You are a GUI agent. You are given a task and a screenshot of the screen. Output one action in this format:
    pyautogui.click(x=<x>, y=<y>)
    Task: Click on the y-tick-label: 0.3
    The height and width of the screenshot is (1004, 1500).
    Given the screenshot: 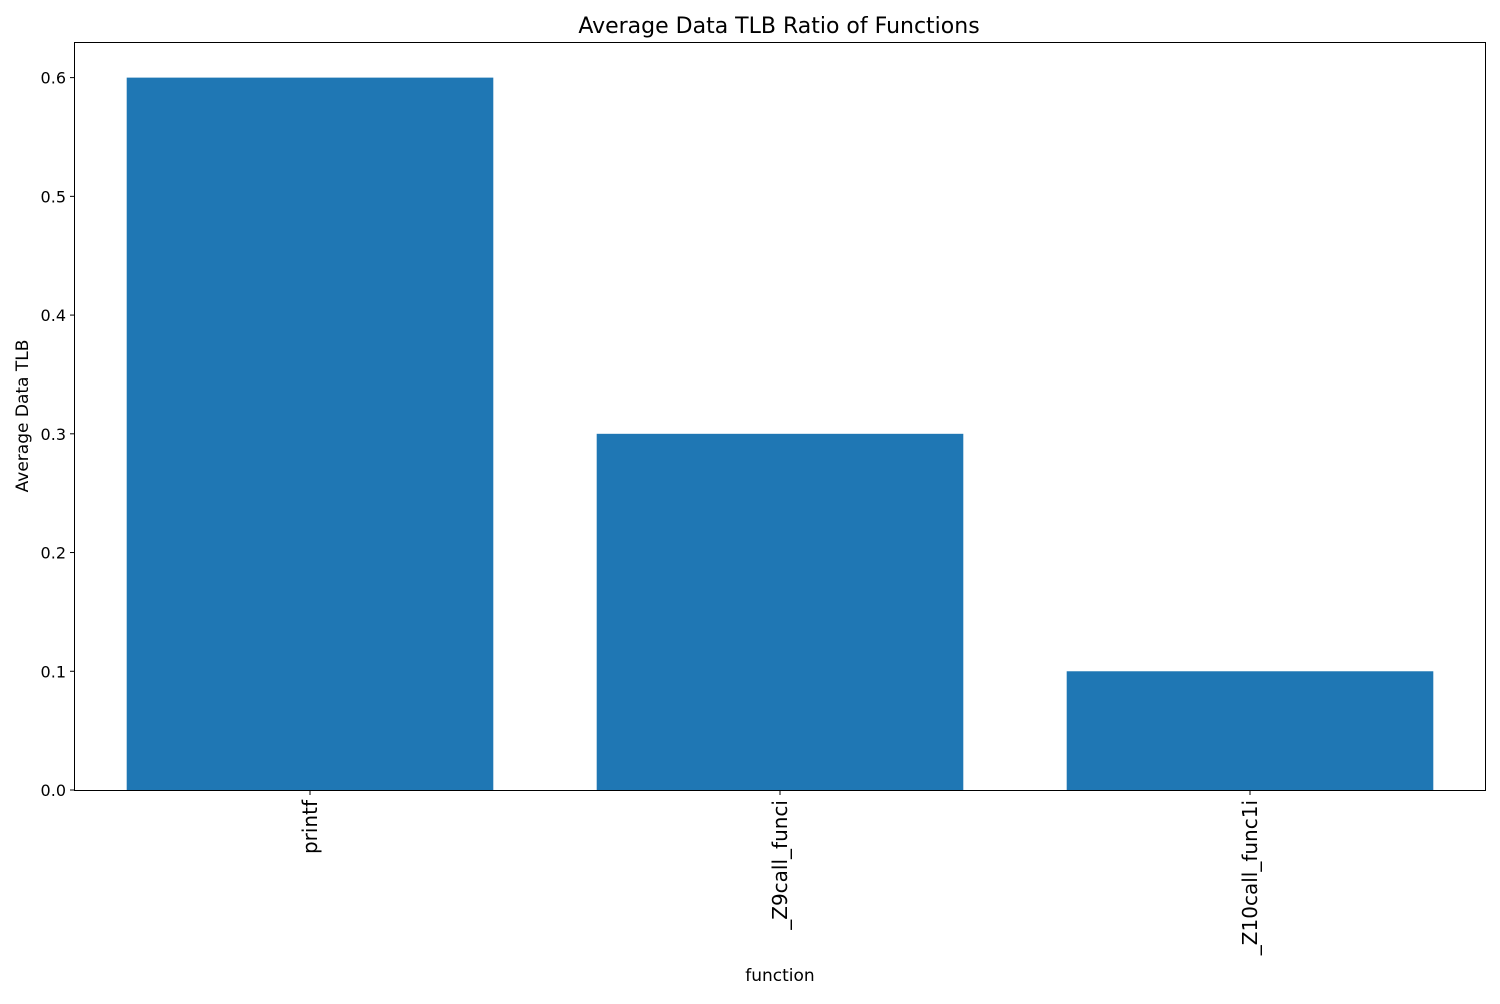 What is the action you would take?
    pyautogui.click(x=53, y=434)
    